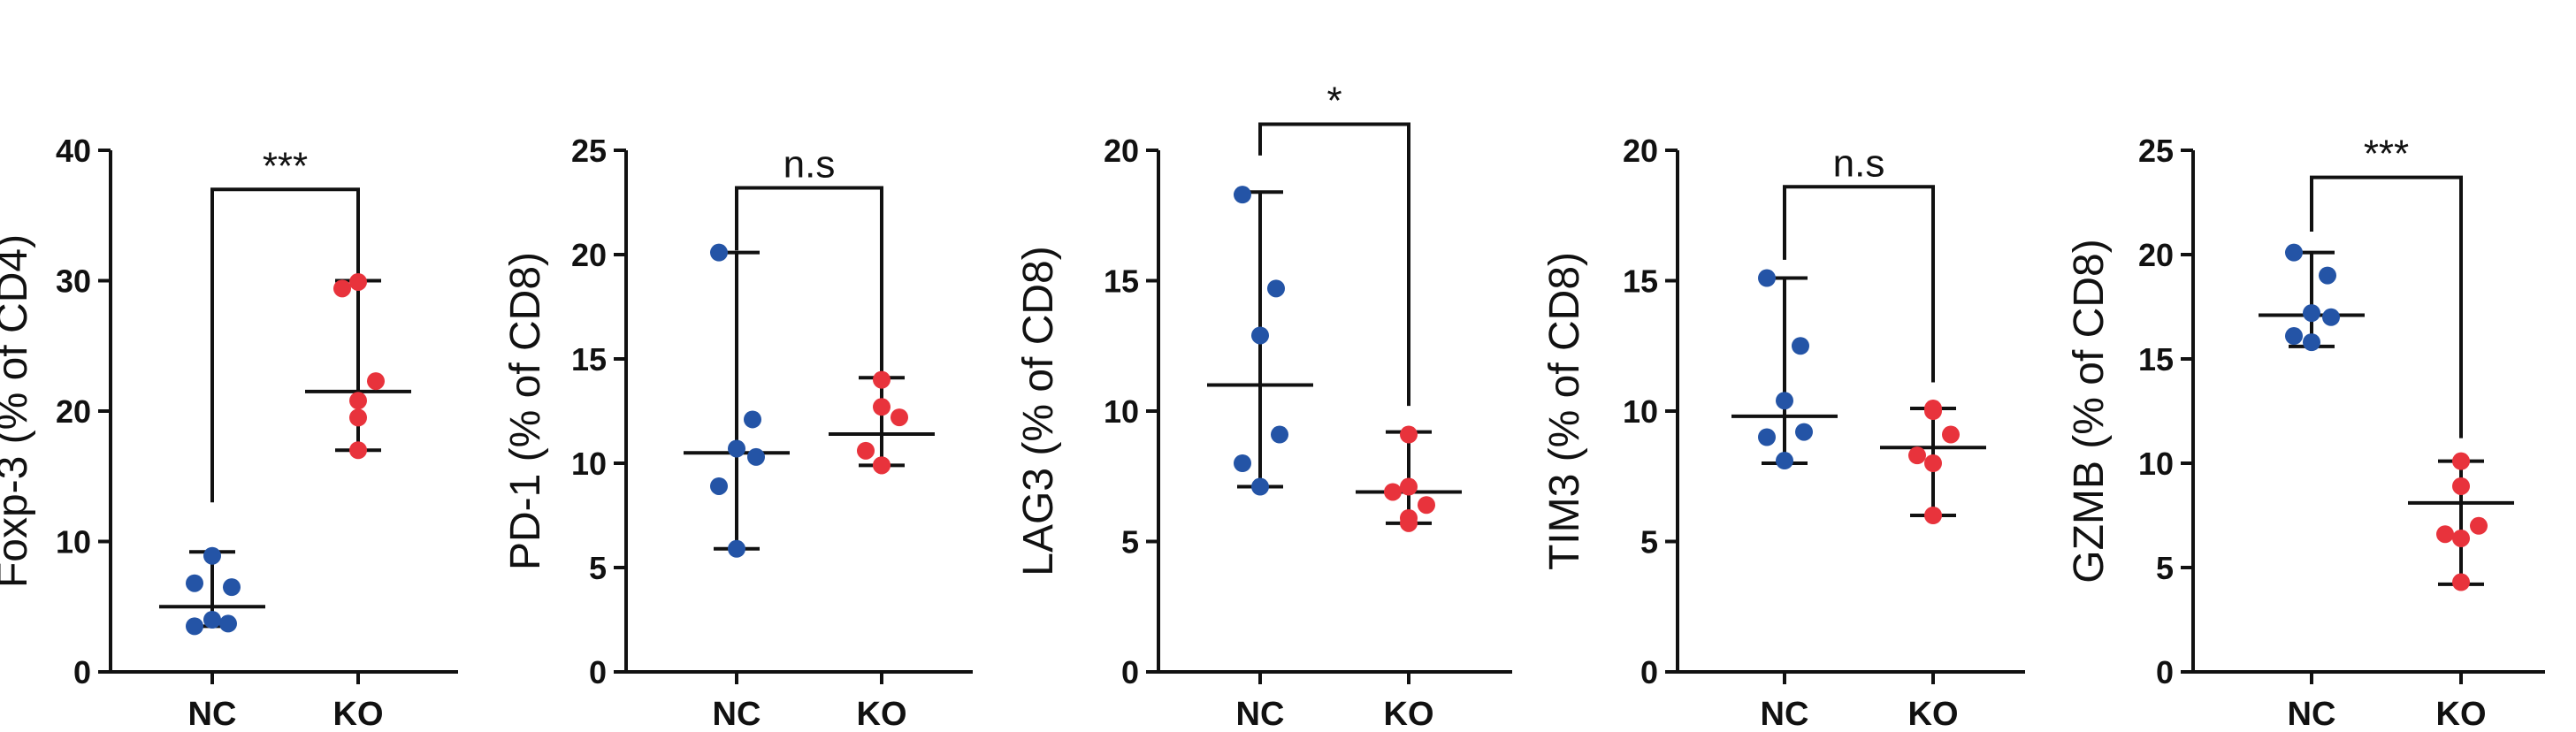 The height and width of the screenshot is (732, 2576). Describe the element at coordinates (589, 151) in the screenshot. I see `y-tick-label: 25` at that location.